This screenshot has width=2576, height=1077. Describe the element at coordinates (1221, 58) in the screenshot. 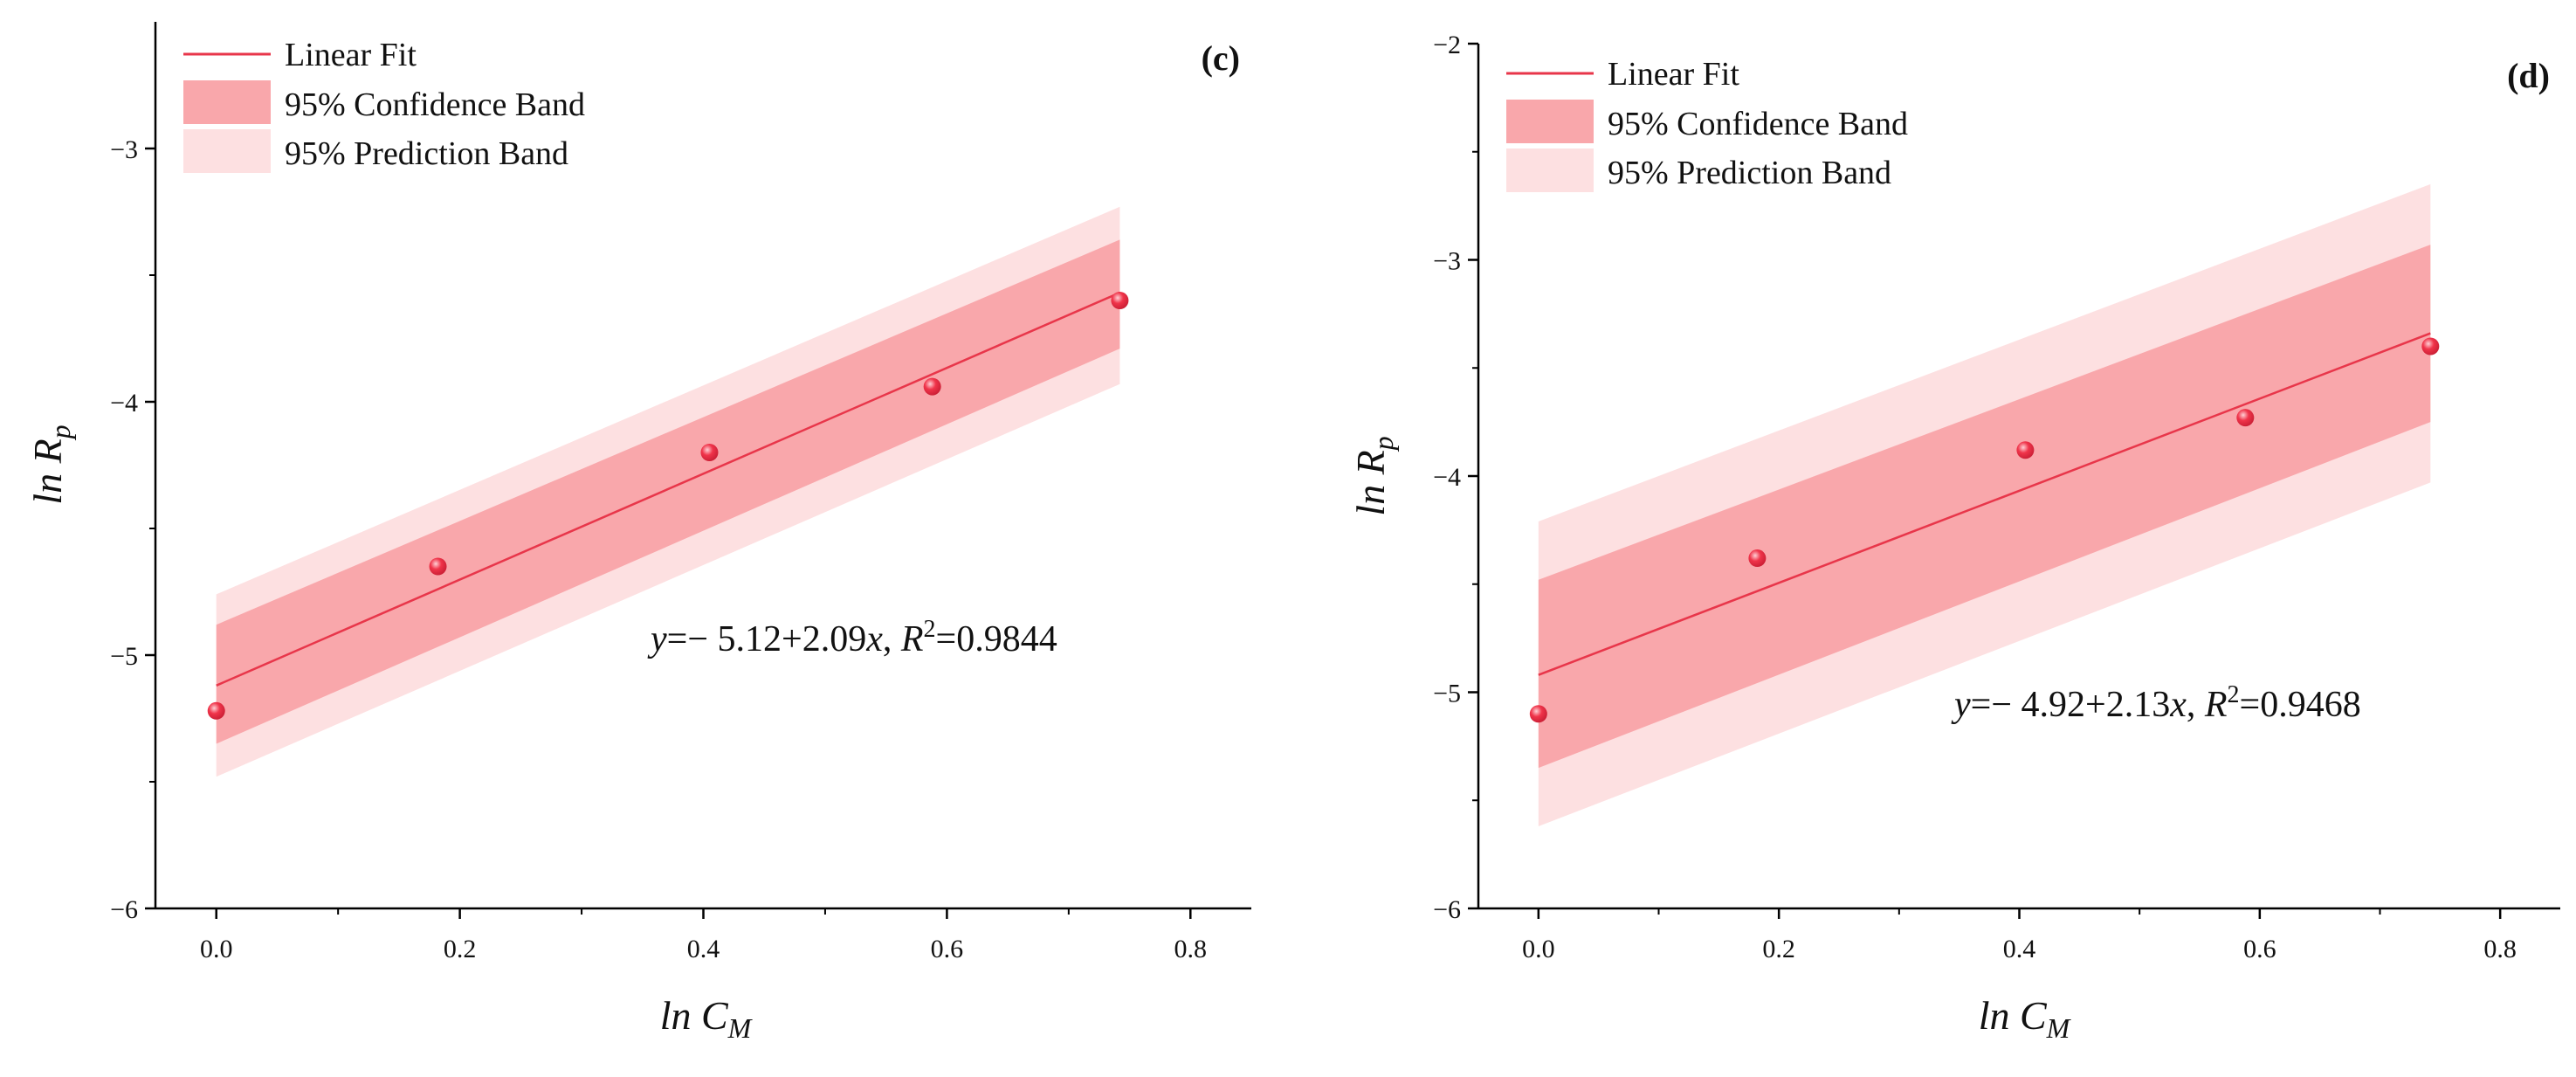

I see `panel-label: (c)` at that location.